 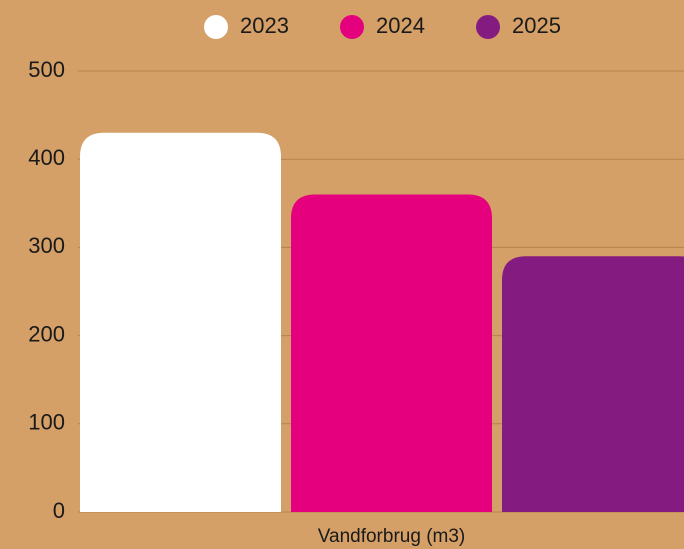 I want to click on bar, so click(x=593, y=384).